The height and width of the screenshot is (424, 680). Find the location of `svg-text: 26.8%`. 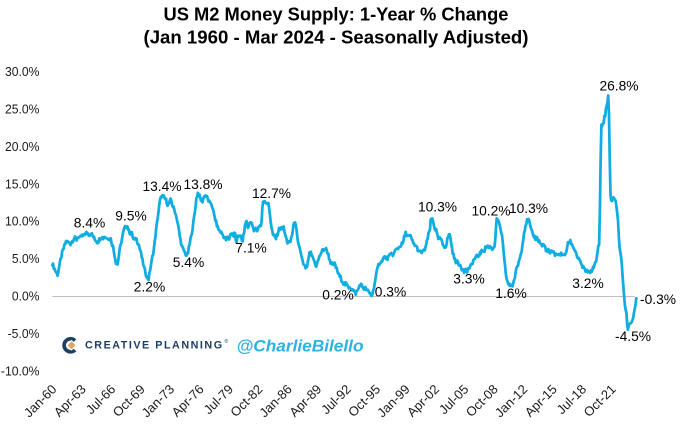

svg-text: 26.8% is located at coordinates (618, 86).